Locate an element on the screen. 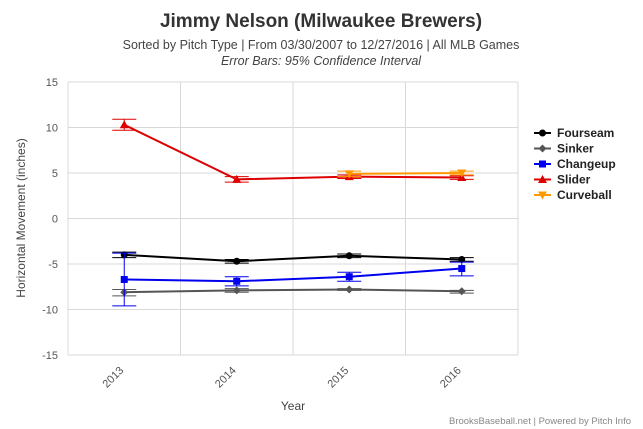  y-tick-label: 10 is located at coordinates (52, 129).